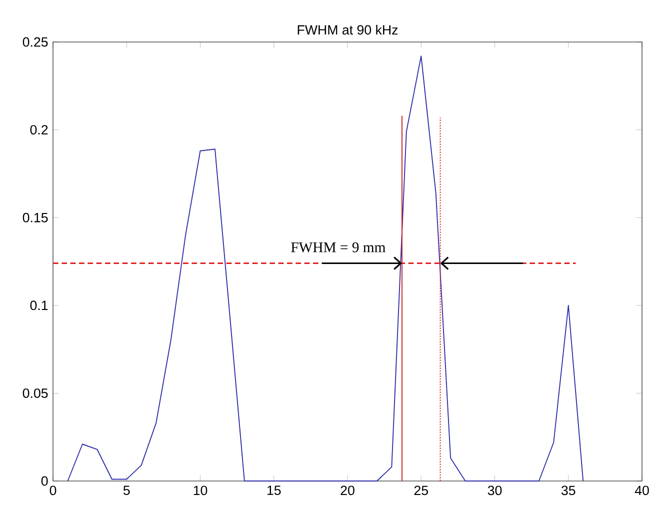 This screenshot has height=510, width=655. What do you see at coordinates (44, 481) in the screenshot?
I see `y-tick-label: 0` at bounding box center [44, 481].